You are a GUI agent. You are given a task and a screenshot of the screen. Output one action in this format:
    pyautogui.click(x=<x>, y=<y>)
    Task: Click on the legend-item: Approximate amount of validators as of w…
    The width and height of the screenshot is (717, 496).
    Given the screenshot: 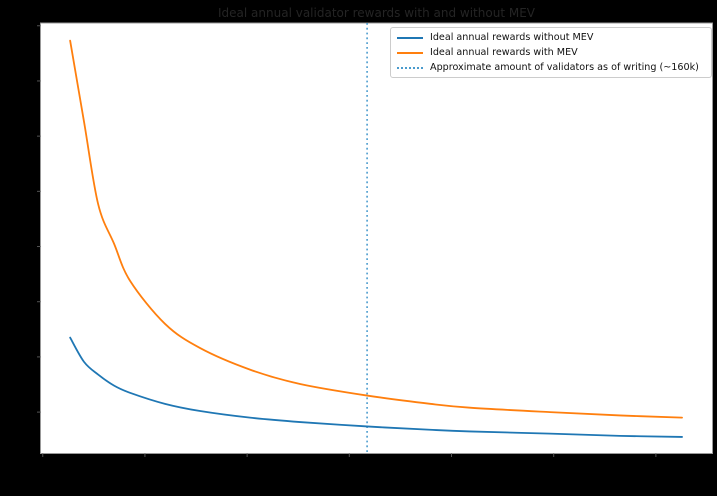 What is the action you would take?
    pyautogui.click(x=551, y=68)
    